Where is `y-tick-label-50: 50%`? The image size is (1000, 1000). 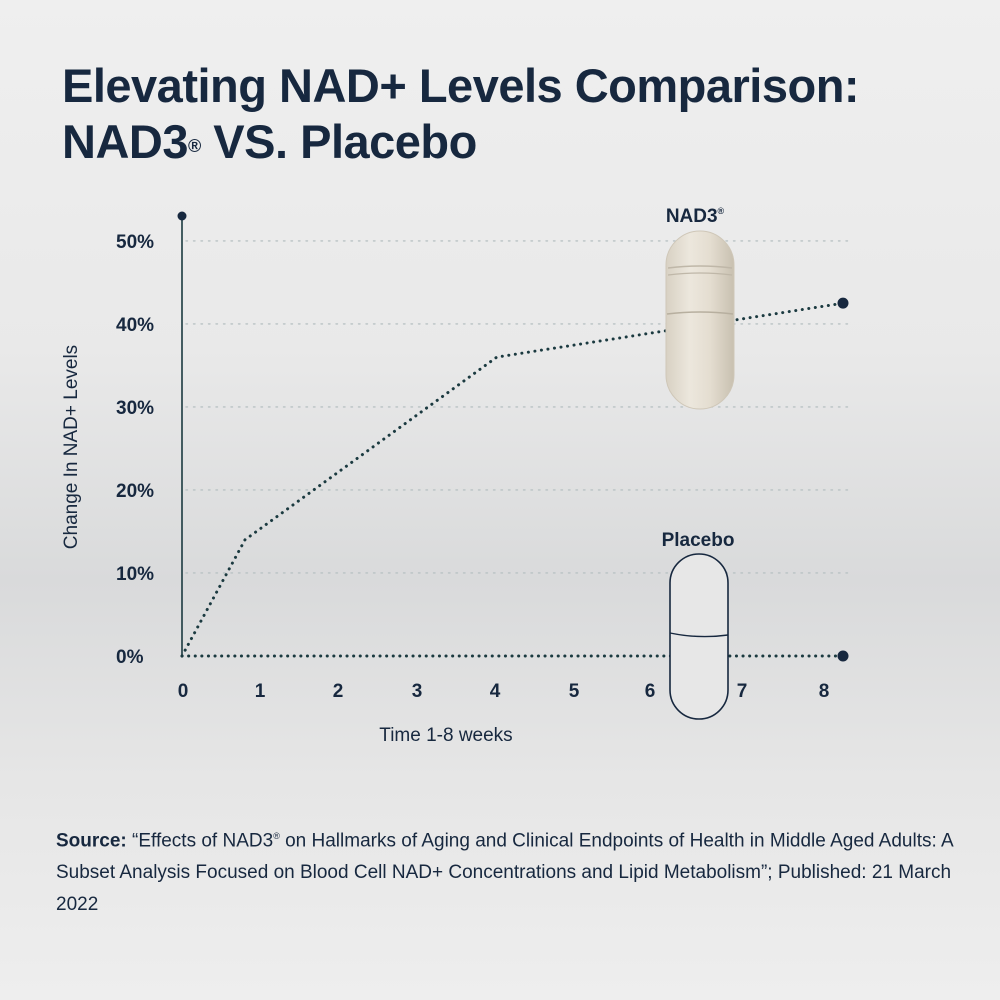 y-tick-label-50: 50% is located at coordinates (135, 242).